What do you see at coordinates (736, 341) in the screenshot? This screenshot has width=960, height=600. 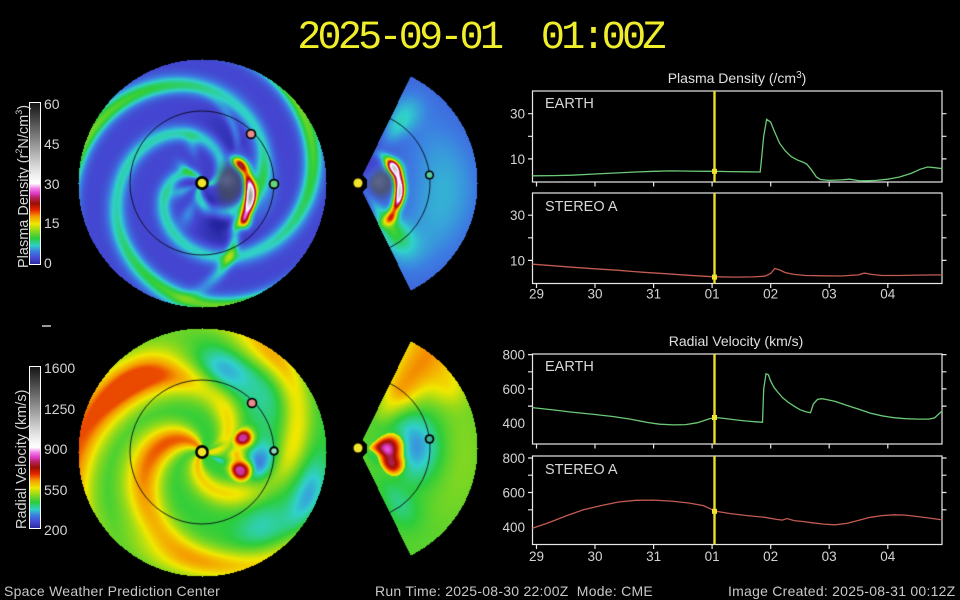 I see `svg-text: Radial Velocity (km/s)` at bounding box center [736, 341].